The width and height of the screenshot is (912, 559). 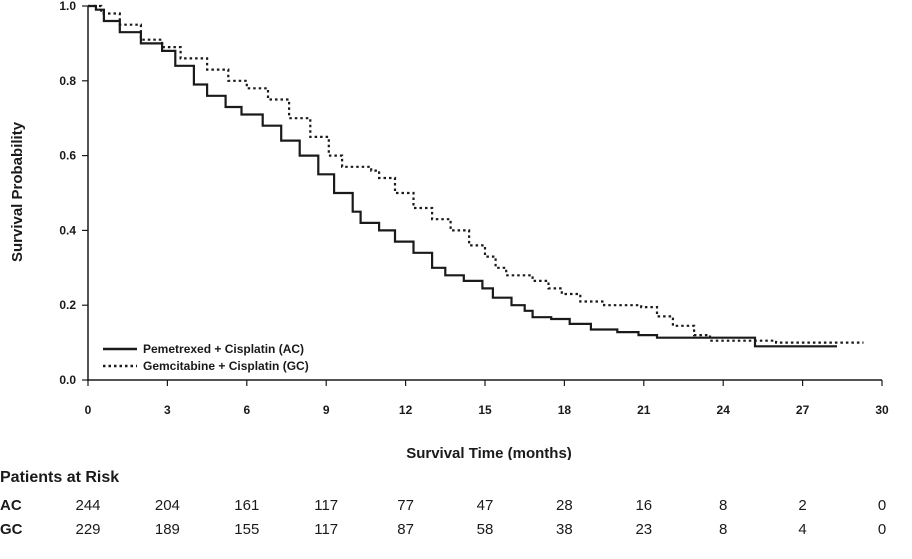 I want to click on x-tick-label: 15, so click(x=485, y=410).